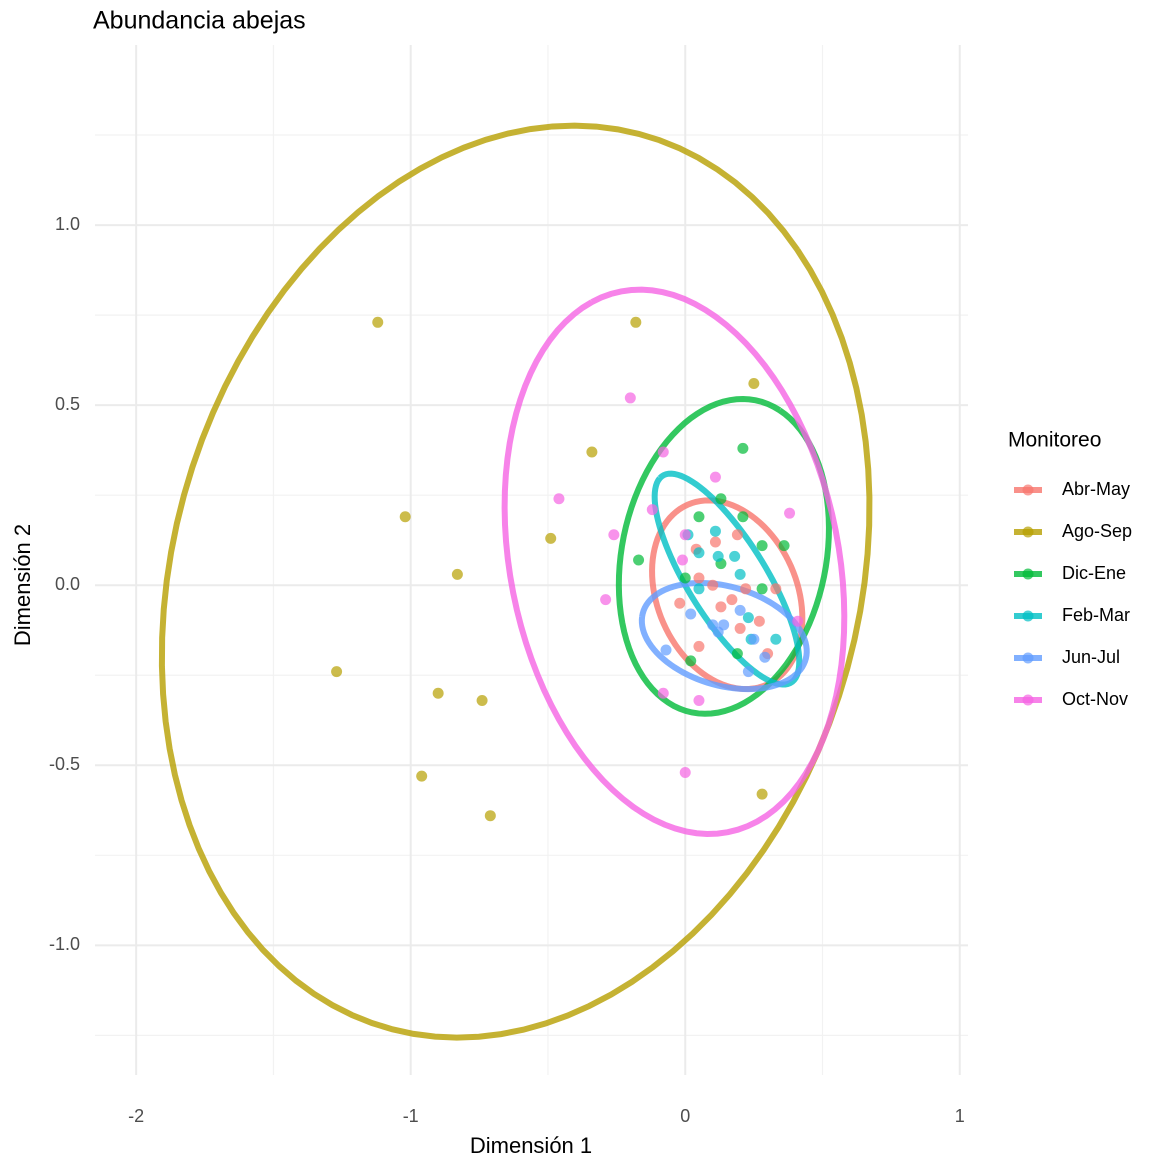  I want to click on x-axis-title: Dimensión 1, so click(531, 1145).